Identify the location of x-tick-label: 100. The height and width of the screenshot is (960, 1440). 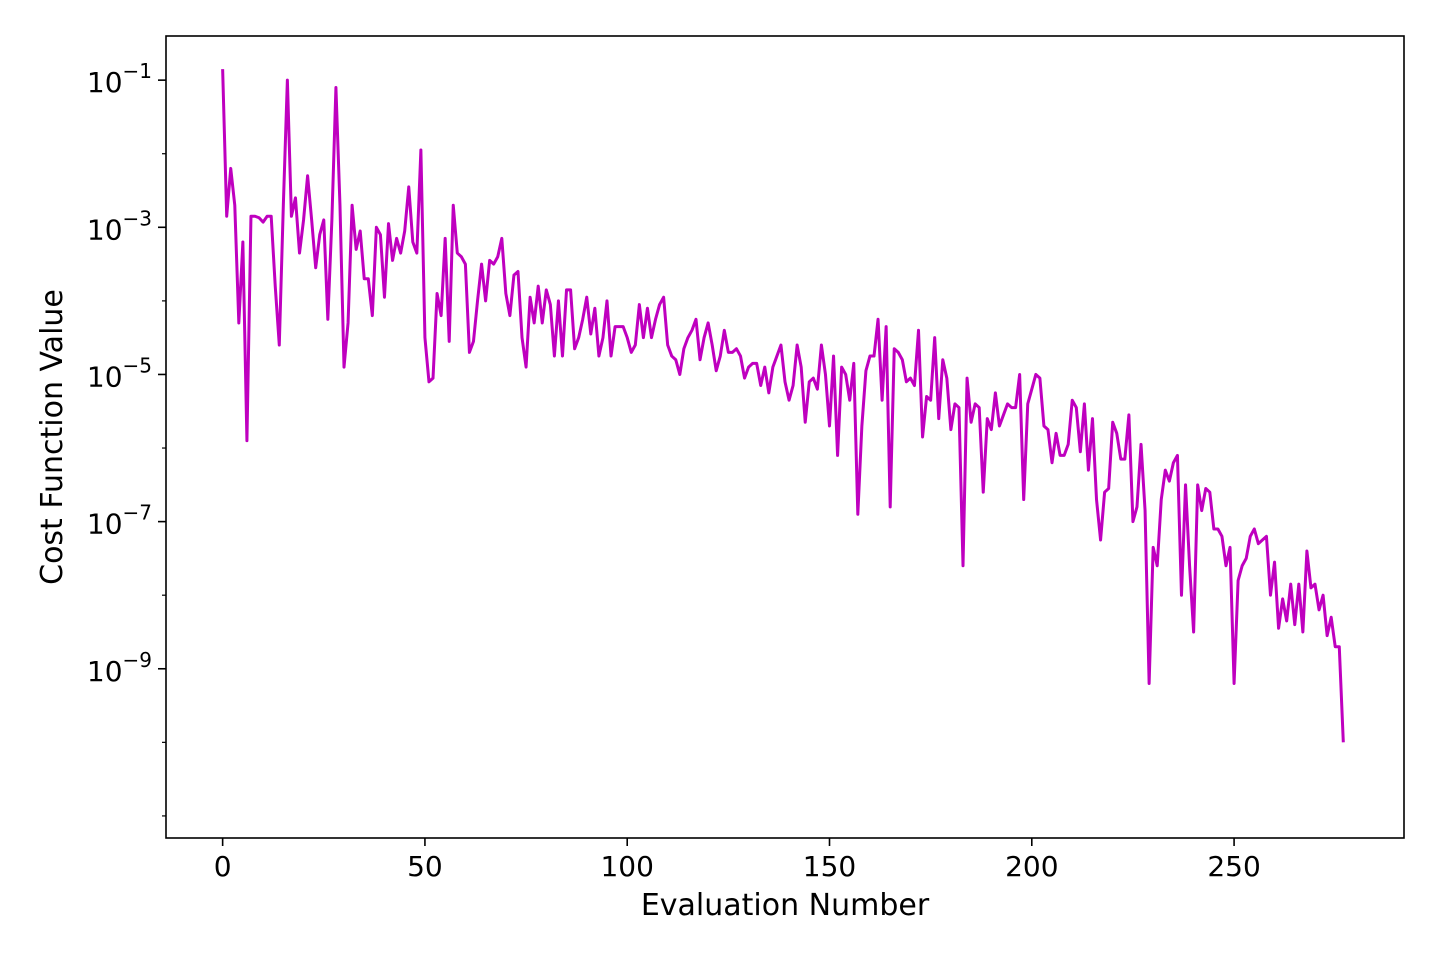
(626, 866).